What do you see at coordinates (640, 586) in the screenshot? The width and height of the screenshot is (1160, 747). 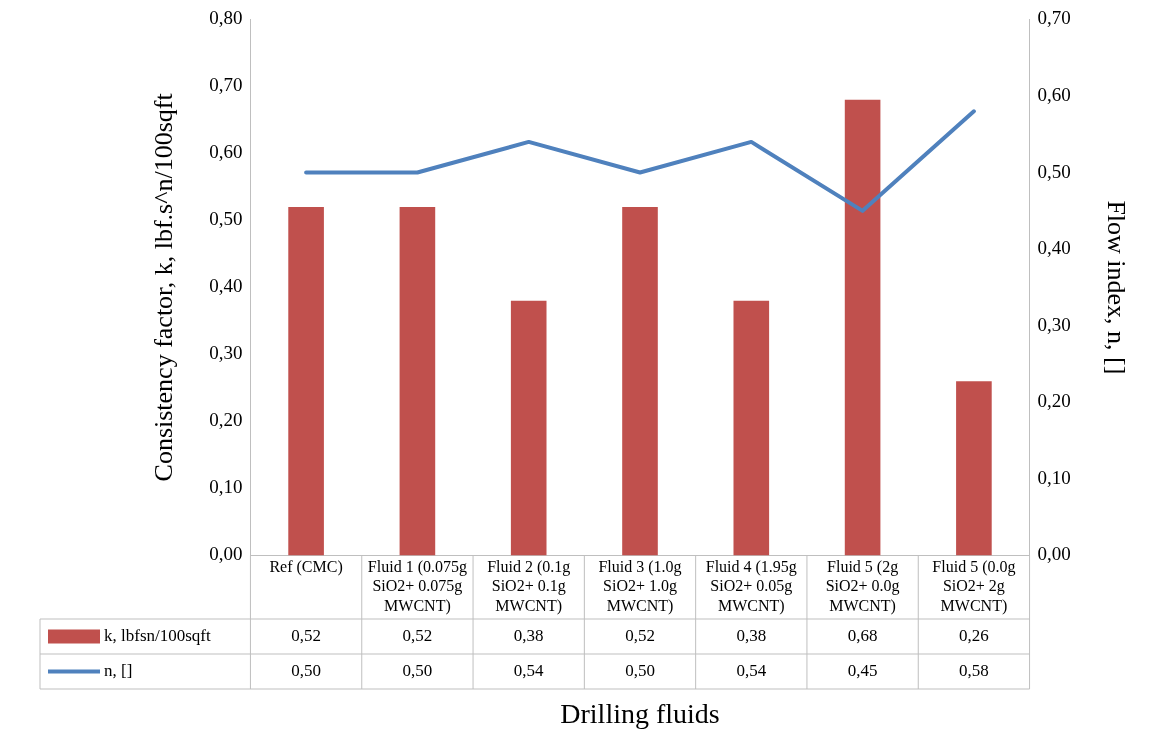 I see `x-tick-label: Fluid 3 (1.0g SiO2+ 1.0g MWCNT)` at bounding box center [640, 586].